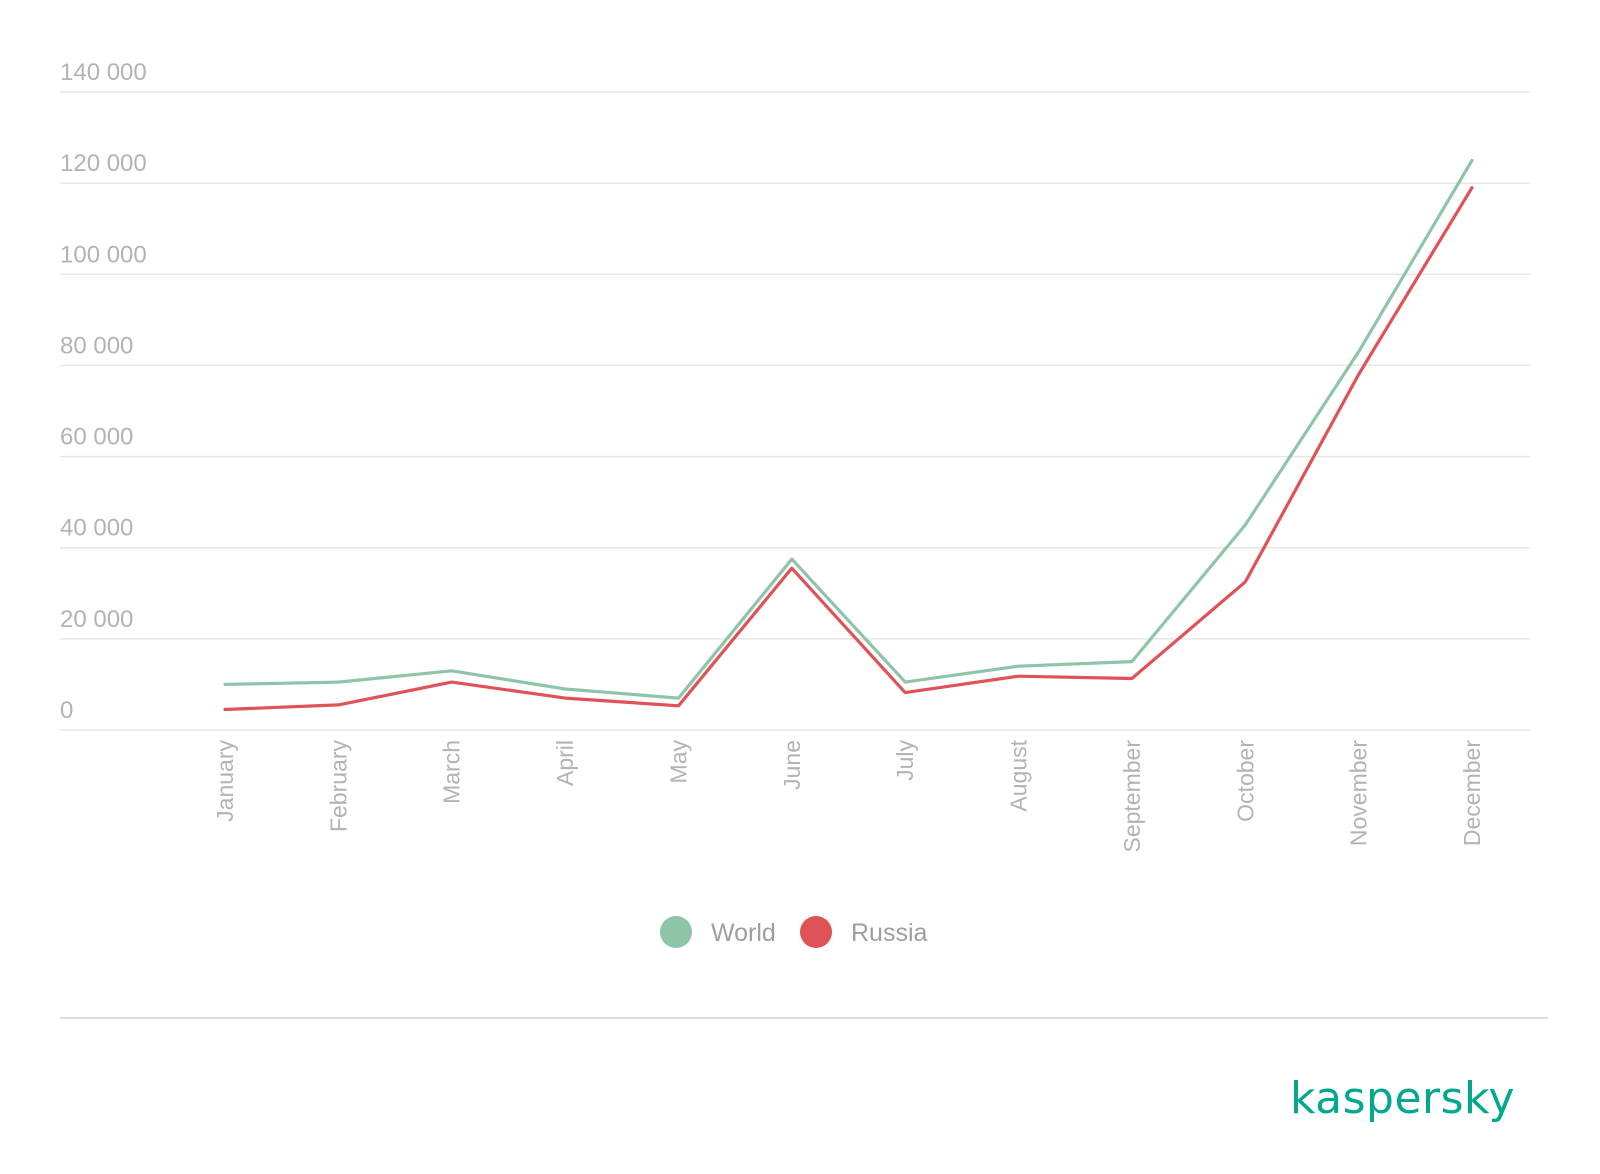 This screenshot has height=1174, width=1600. I want to click on y-tick-label: 0, so click(66, 710).